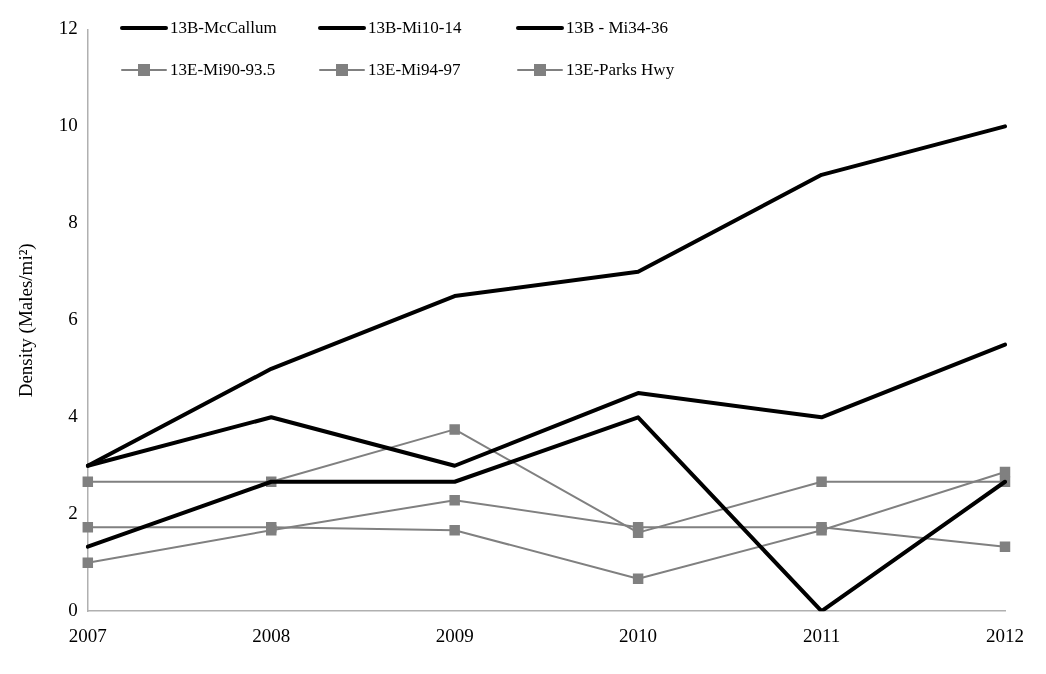 This screenshot has width=1046, height=674. What do you see at coordinates (73, 319) in the screenshot?
I see `y-tick-label: 6` at bounding box center [73, 319].